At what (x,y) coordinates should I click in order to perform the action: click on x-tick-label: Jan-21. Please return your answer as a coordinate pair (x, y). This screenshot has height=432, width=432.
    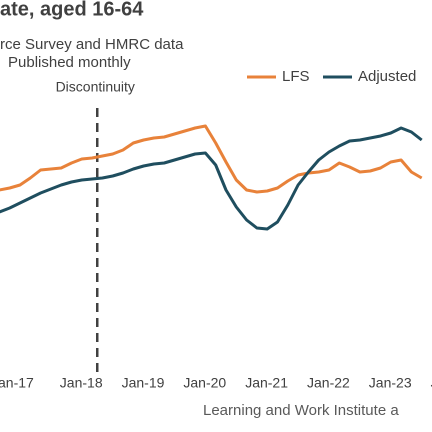
    Looking at the image, I should click on (266, 383).